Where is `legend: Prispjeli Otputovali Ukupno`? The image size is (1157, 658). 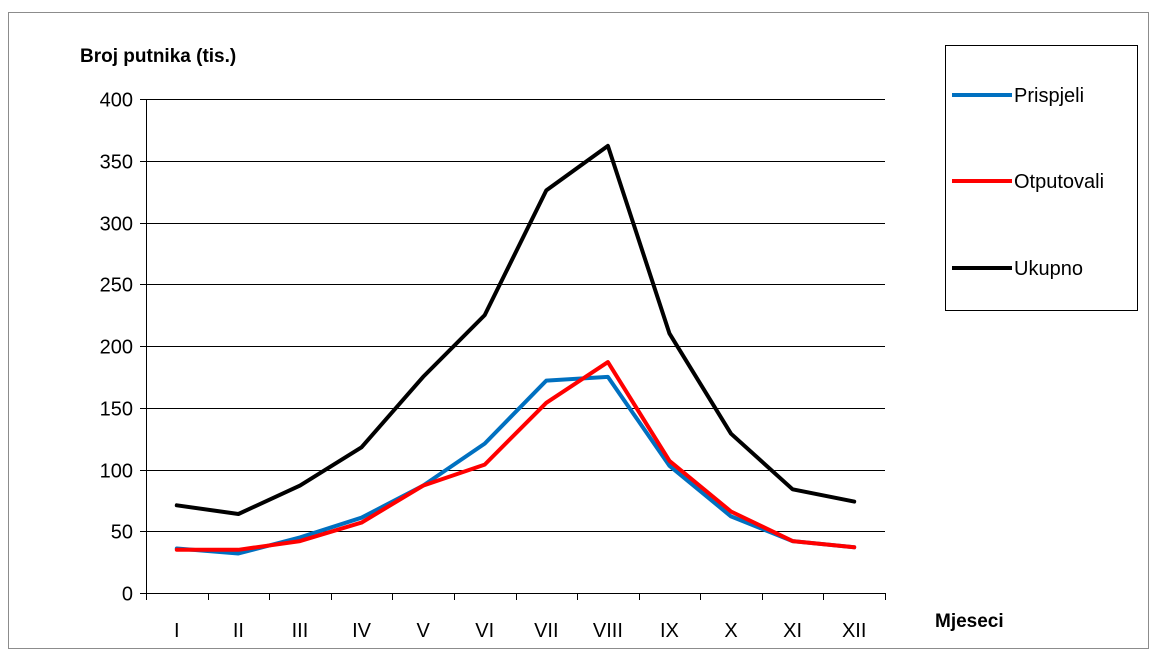
legend: Prispjeli Otputovali Ukupno is located at coordinates (1041, 178).